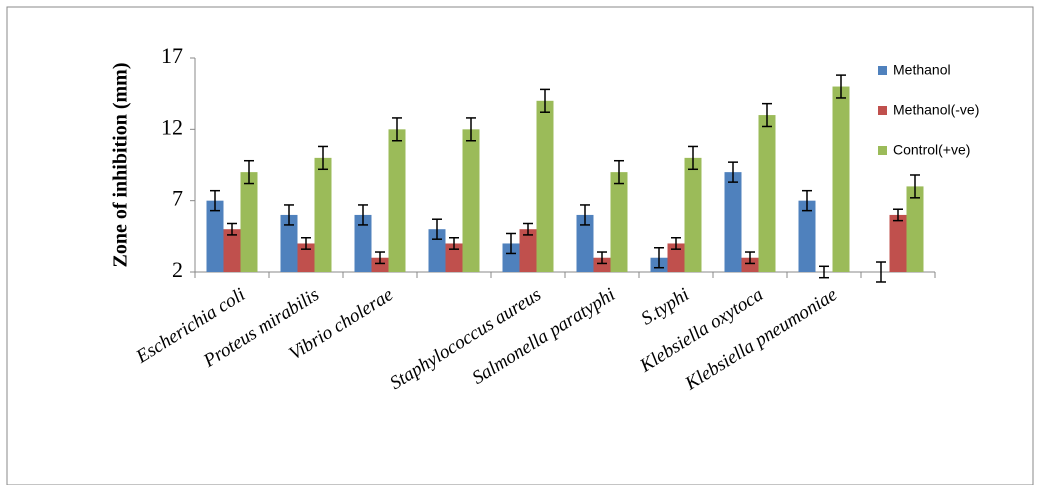 This screenshot has width=1040, height=485. Describe the element at coordinates (177, 198) in the screenshot. I see `y-tick-label: 7` at that location.